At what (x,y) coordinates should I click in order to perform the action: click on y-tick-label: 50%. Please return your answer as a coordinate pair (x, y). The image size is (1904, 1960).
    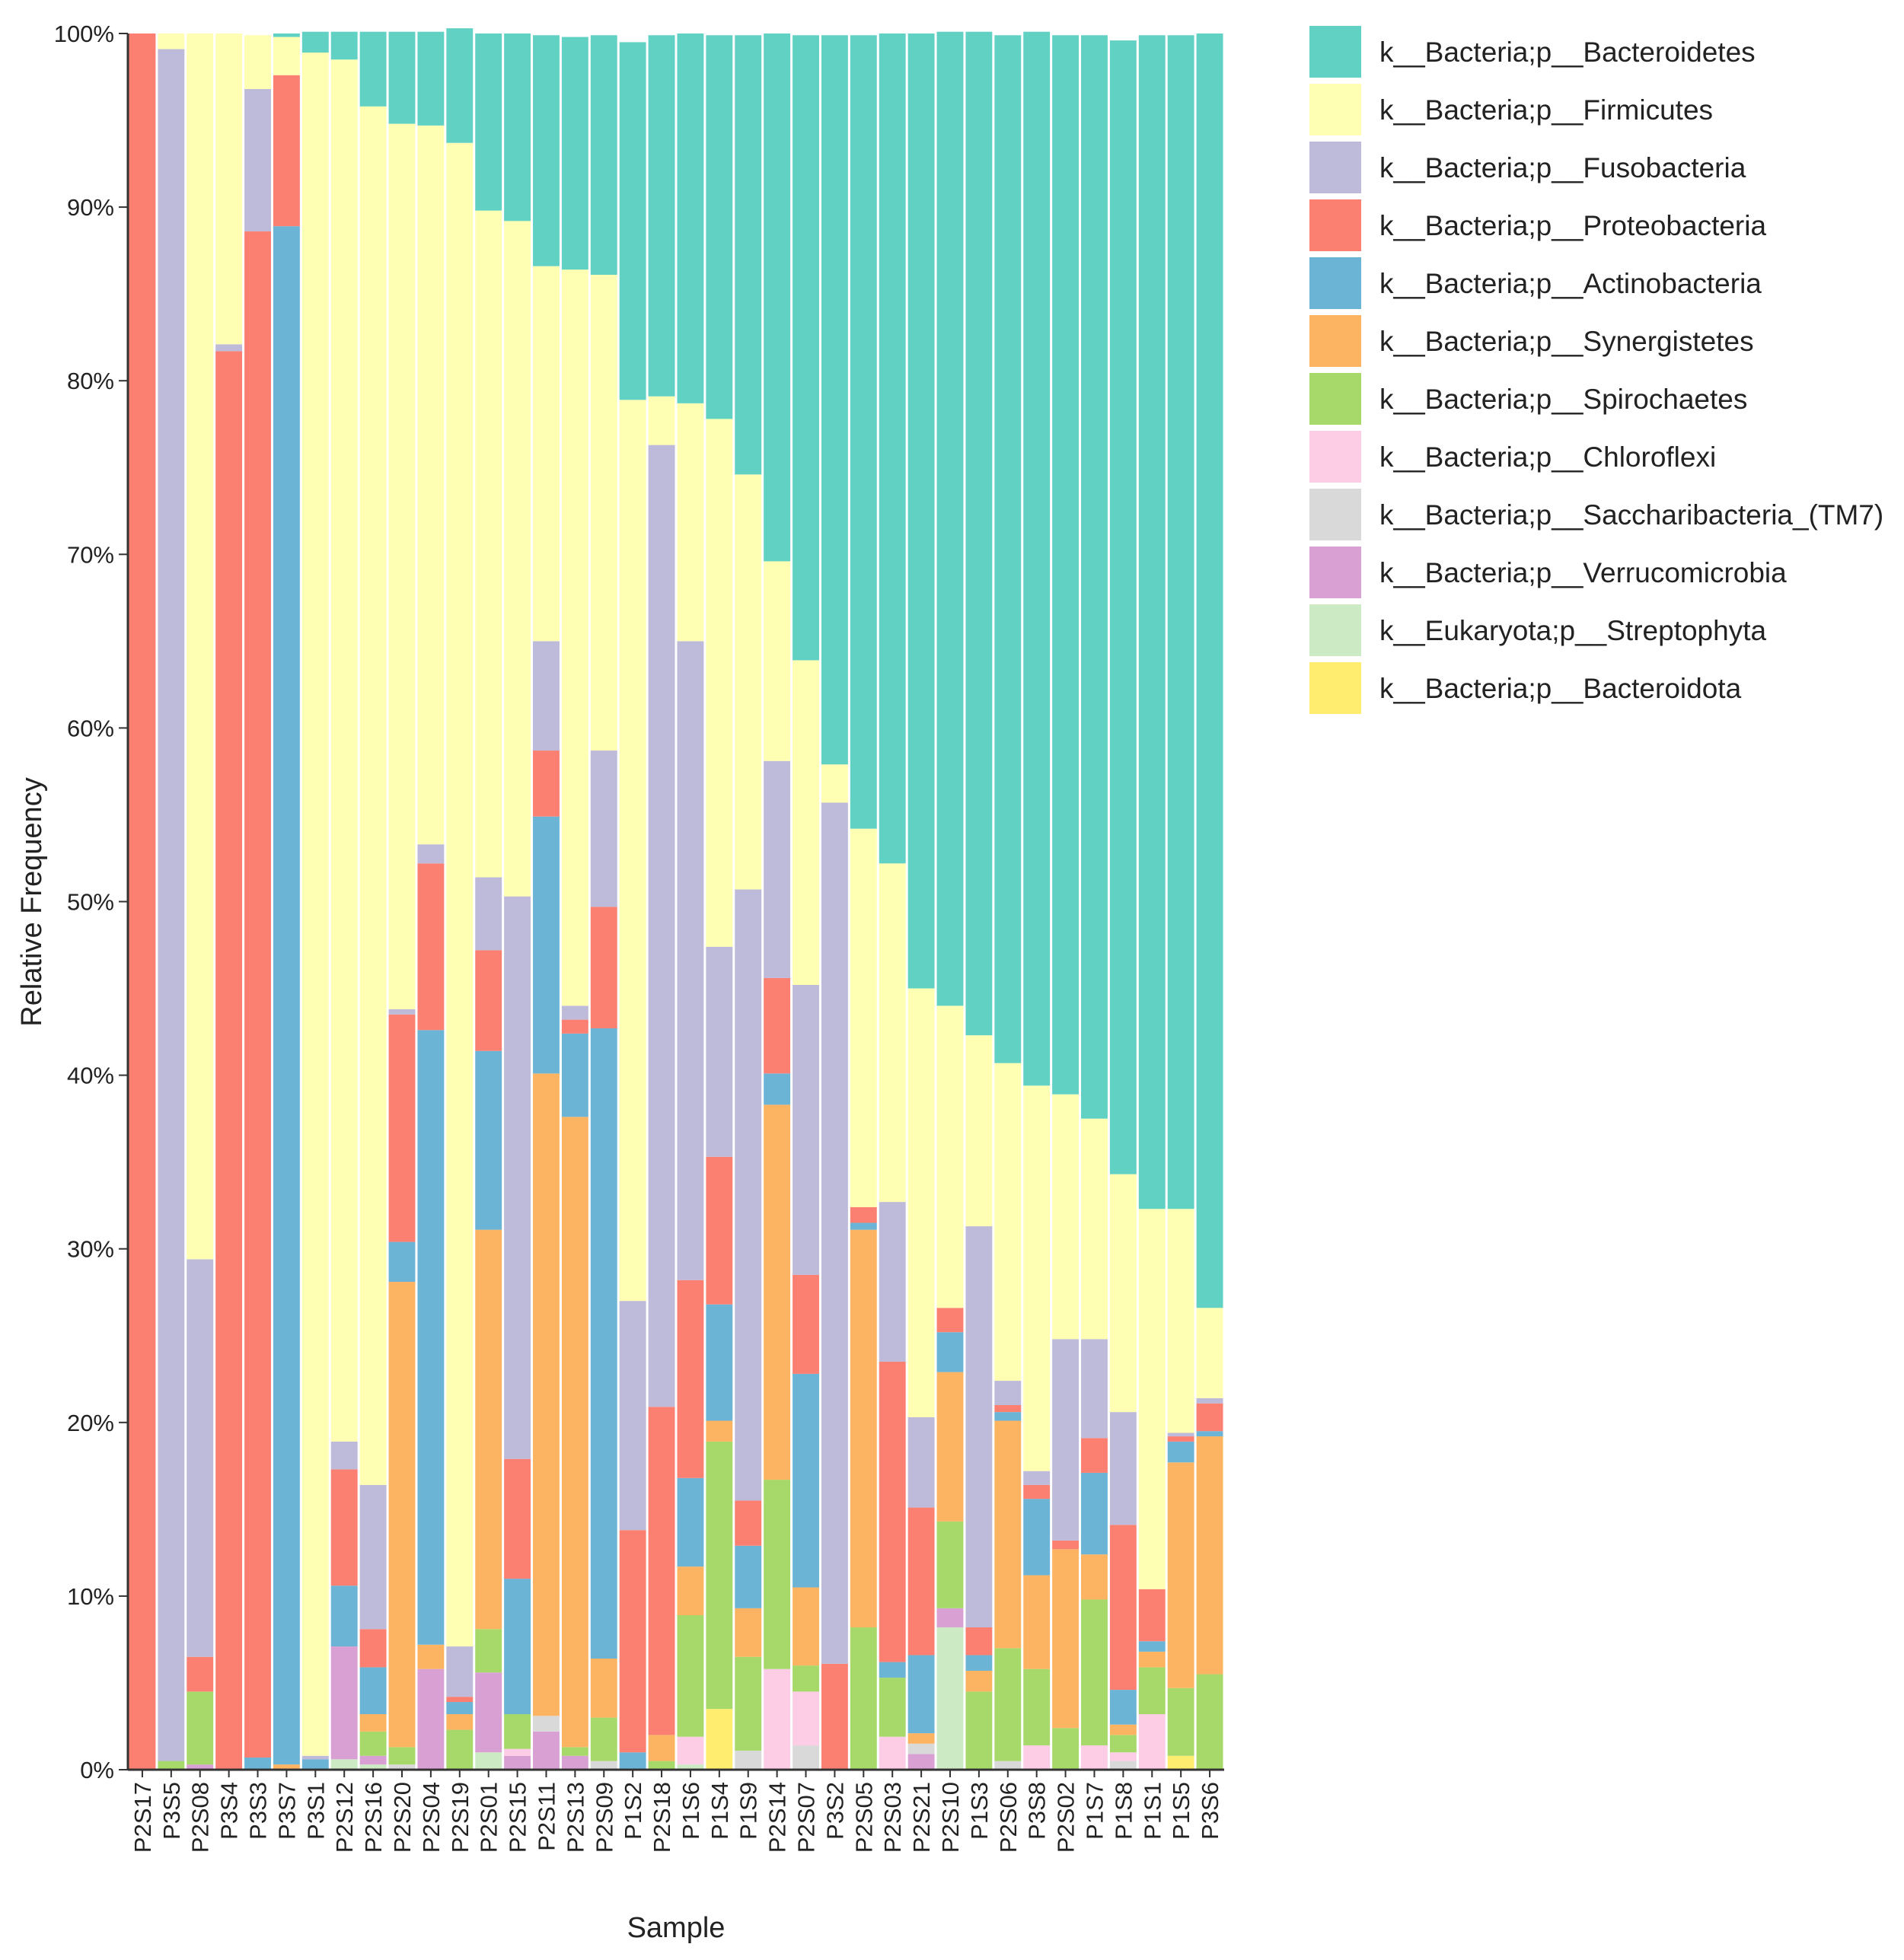
    Looking at the image, I should click on (90, 902).